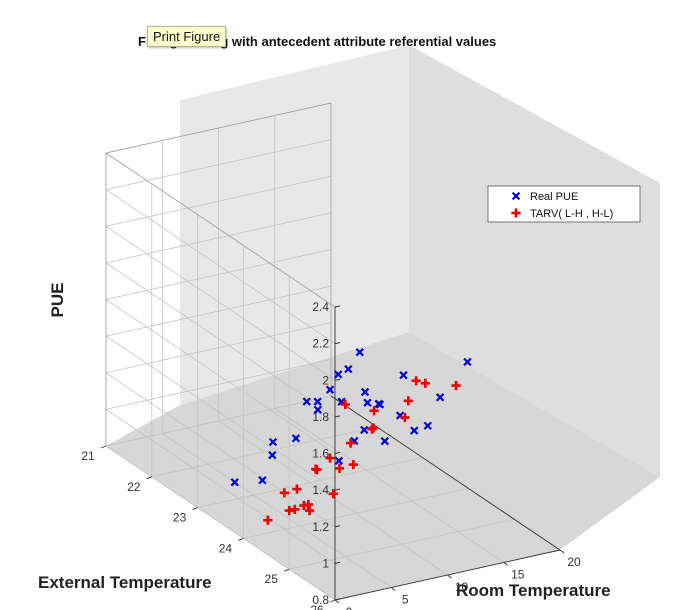  Describe the element at coordinates (272, 579) in the screenshot. I see `y-tick-label: 25` at that location.